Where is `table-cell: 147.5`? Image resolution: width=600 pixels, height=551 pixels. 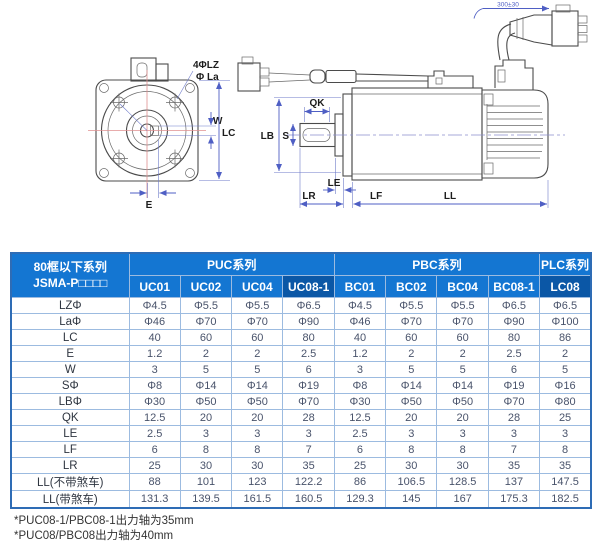 table-cell: 147.5 is located at coordinates (565, 482).